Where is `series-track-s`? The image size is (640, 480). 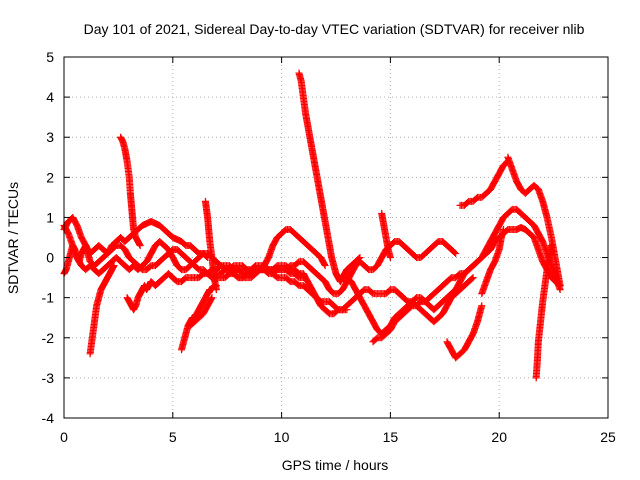
series-track-s is located at coordinates (493, 261).